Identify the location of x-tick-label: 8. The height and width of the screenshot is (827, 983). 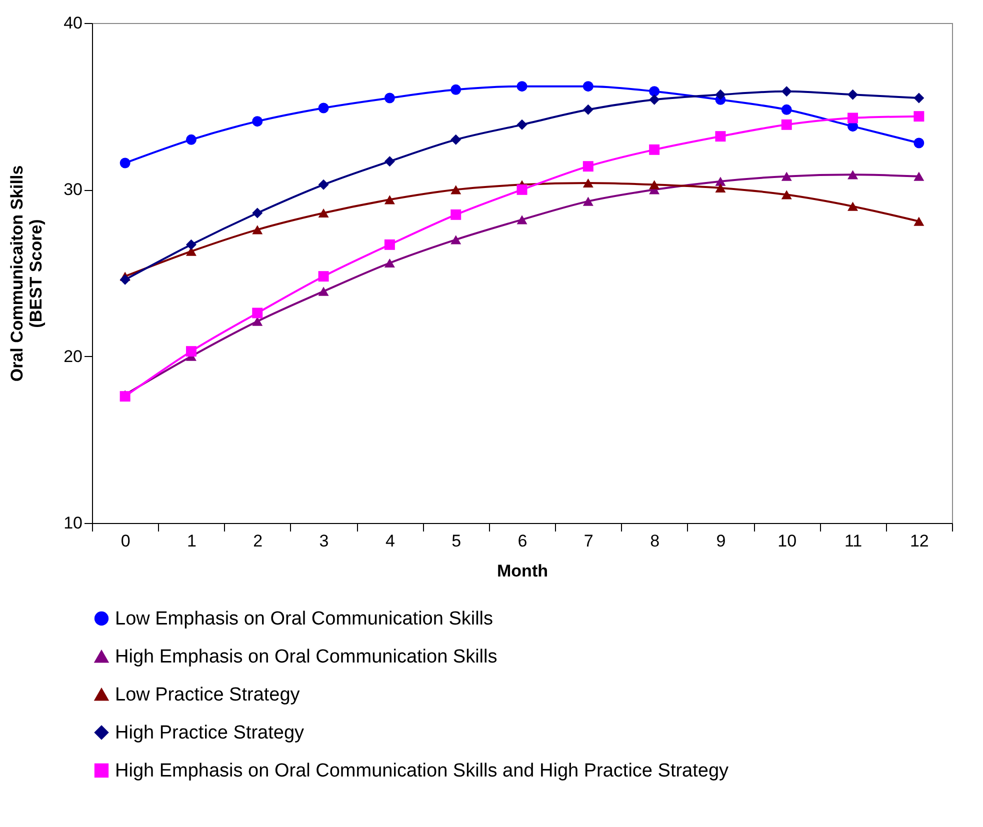
(655, 541).